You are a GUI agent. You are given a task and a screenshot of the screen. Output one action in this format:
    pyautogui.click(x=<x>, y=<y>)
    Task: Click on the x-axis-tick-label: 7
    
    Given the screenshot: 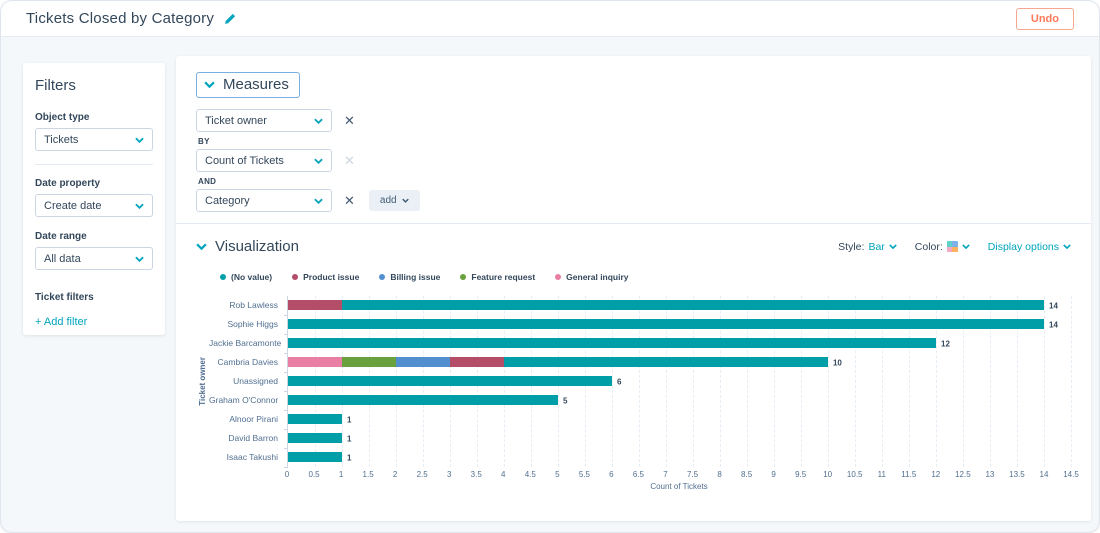 What is the action you would take?
    pyautogui.click(x=665, y=474)
    